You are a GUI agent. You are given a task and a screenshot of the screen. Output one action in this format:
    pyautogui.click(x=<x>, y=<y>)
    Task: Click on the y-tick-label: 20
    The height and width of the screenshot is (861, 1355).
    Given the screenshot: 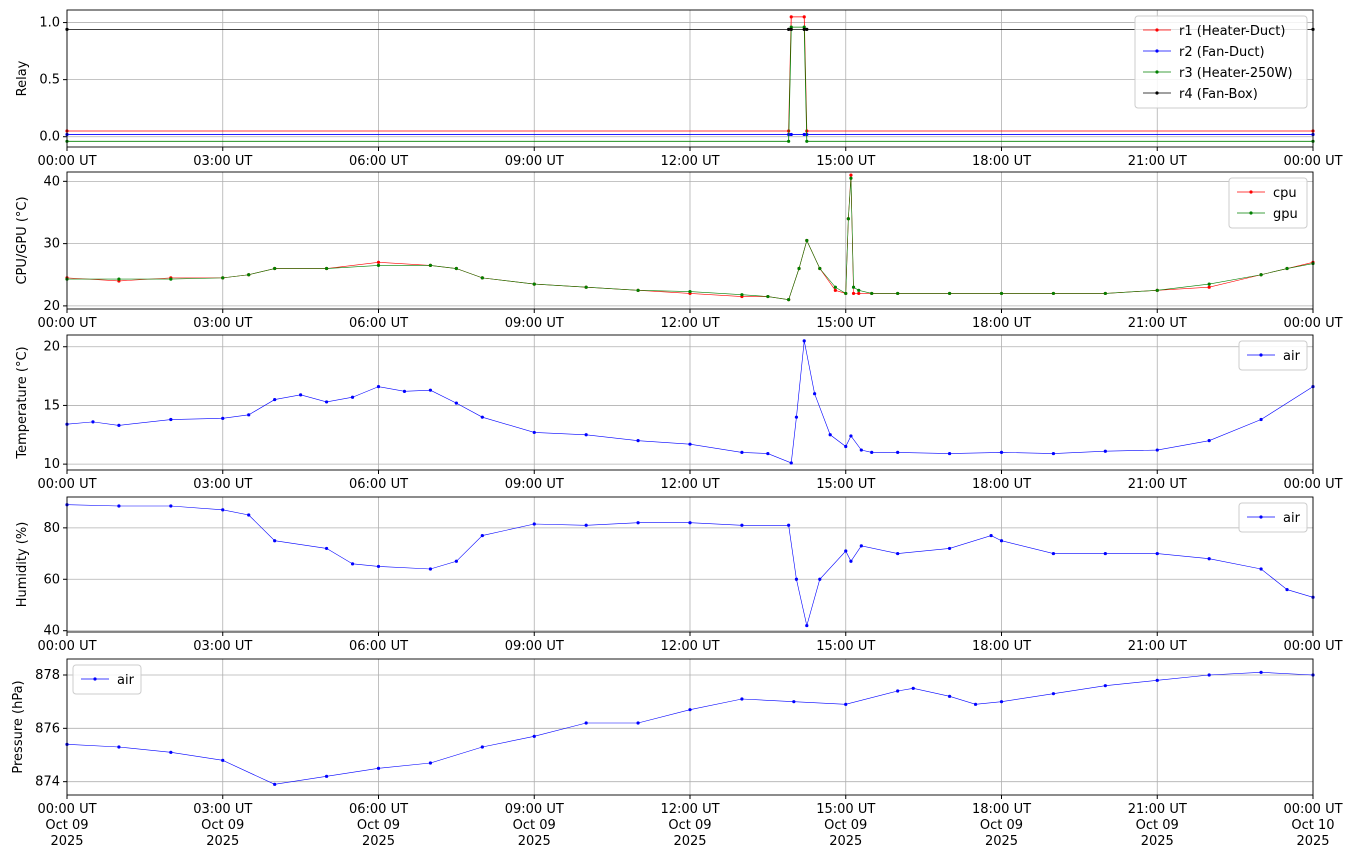 What is the action you would take?
    pyautogui.click(x=51, y=306)
    